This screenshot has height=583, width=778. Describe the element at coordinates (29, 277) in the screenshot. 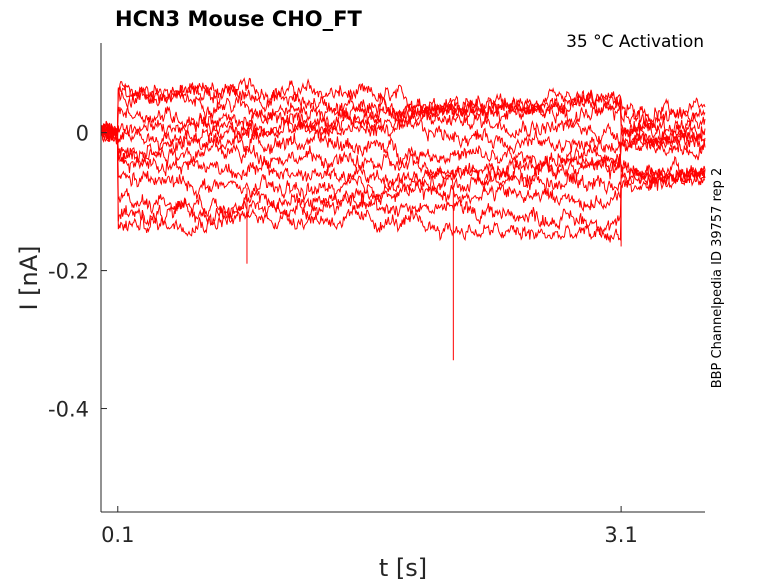

I see `y-axis-label: I [nA]` at that location.